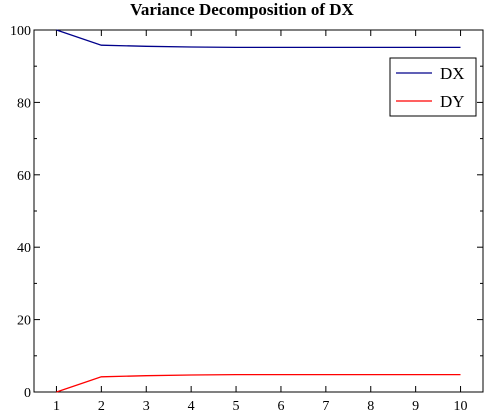 The height and width of the screenshot is (416, 484). I want to click on legend: DX DY, so click(433, 87).